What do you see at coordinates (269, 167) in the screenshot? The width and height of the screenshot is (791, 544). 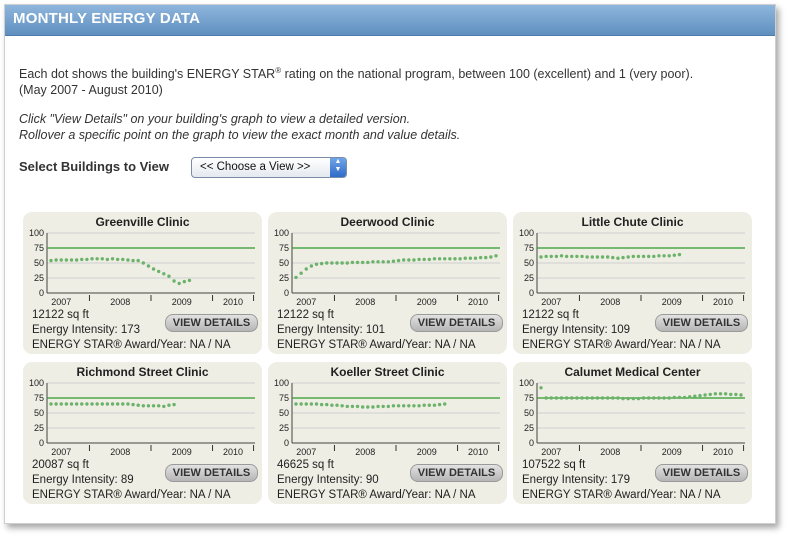 I see `view-select: << Choose a View >> ▲ ▼` at bounding box center [269, 167].